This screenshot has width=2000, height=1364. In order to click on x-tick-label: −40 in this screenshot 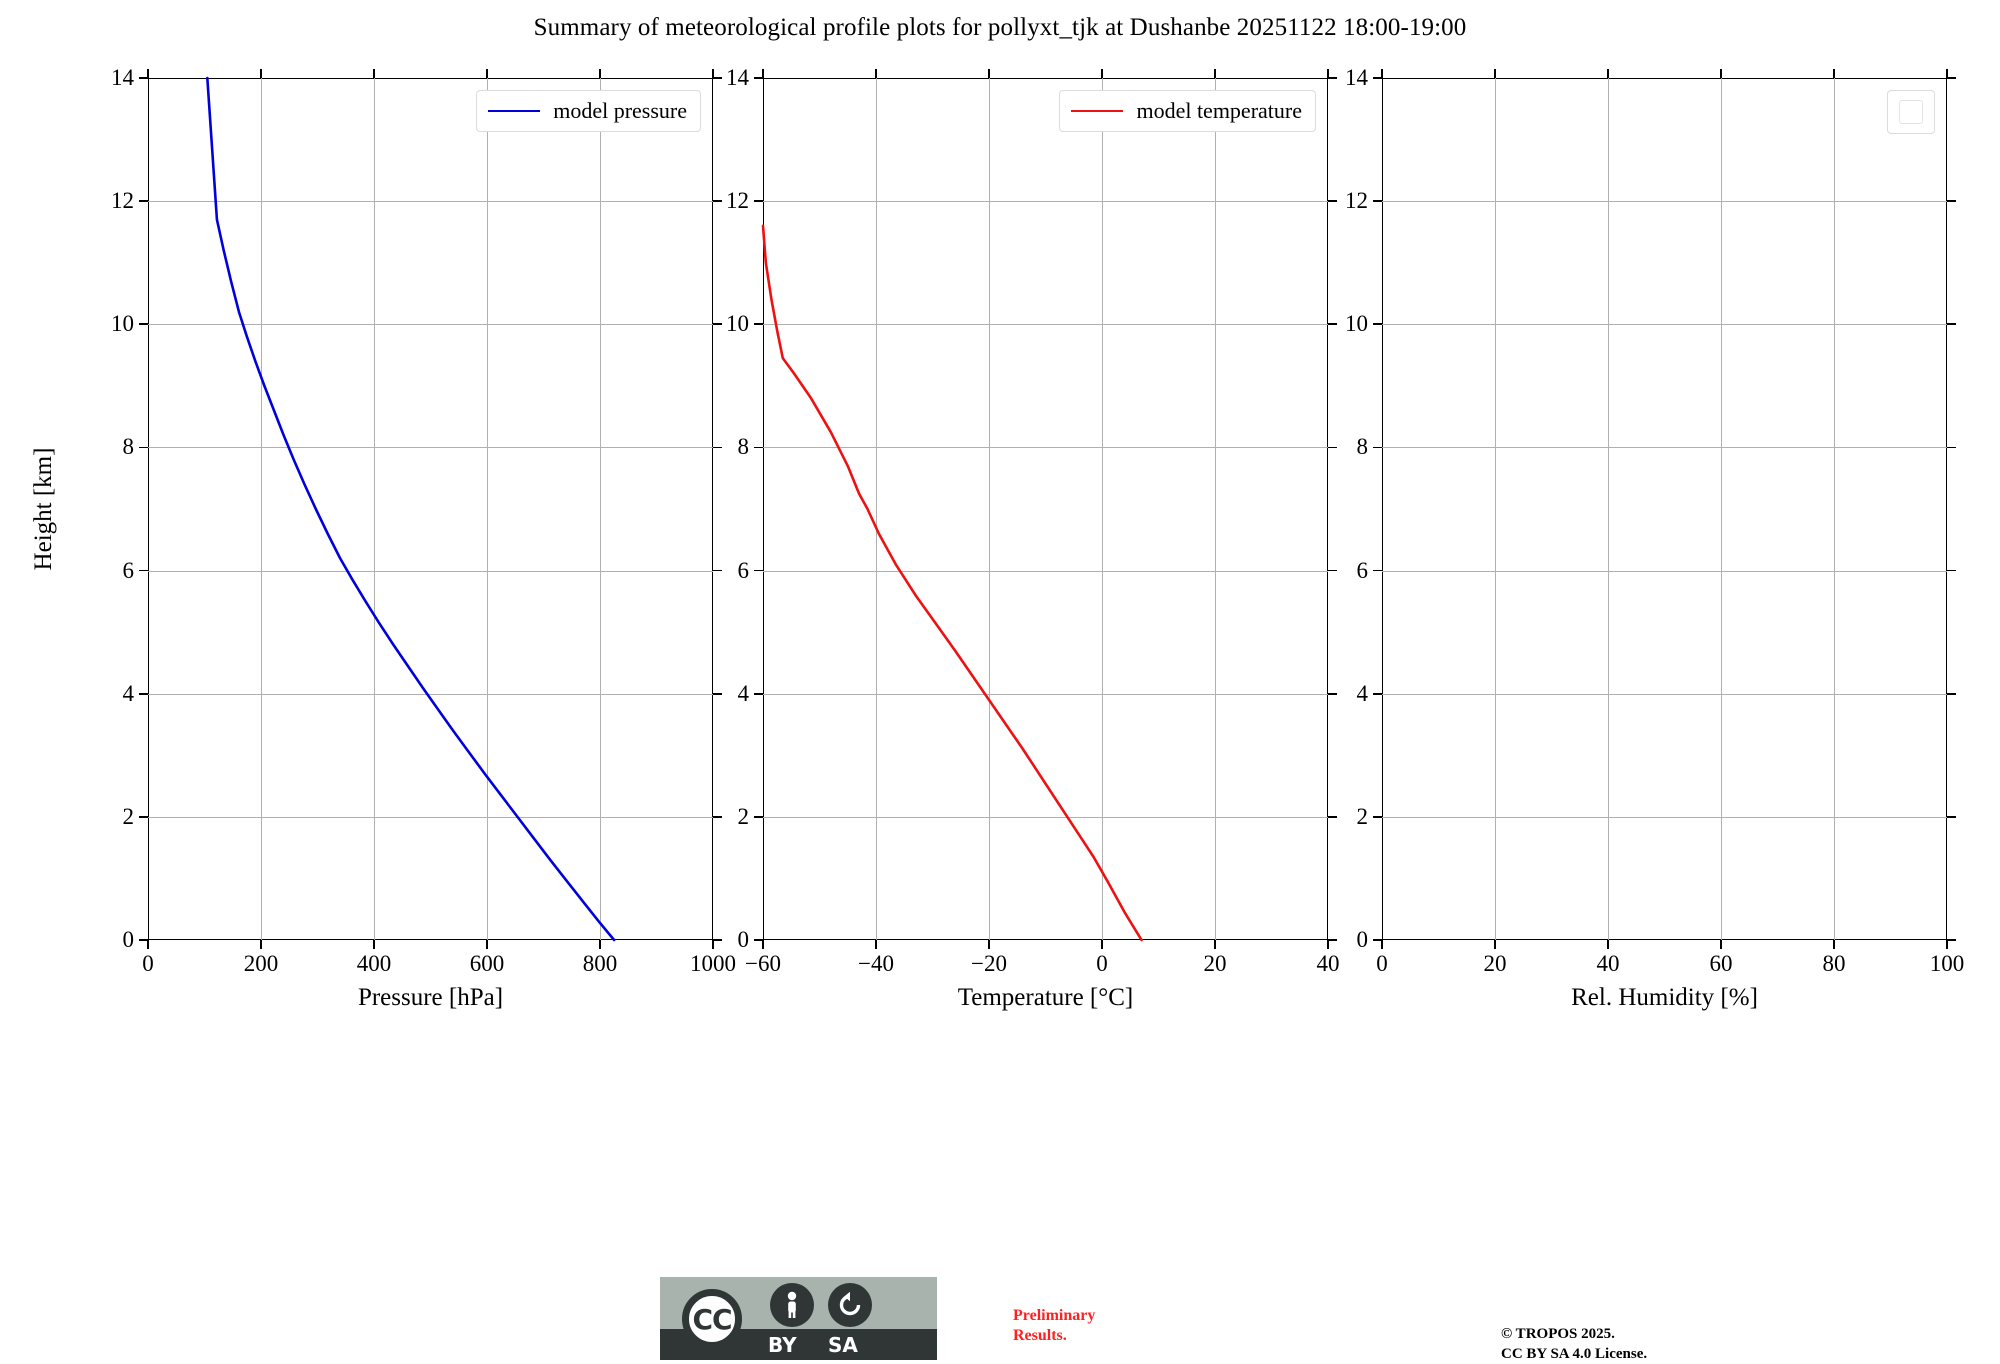, I will do `click(876, 964)`.